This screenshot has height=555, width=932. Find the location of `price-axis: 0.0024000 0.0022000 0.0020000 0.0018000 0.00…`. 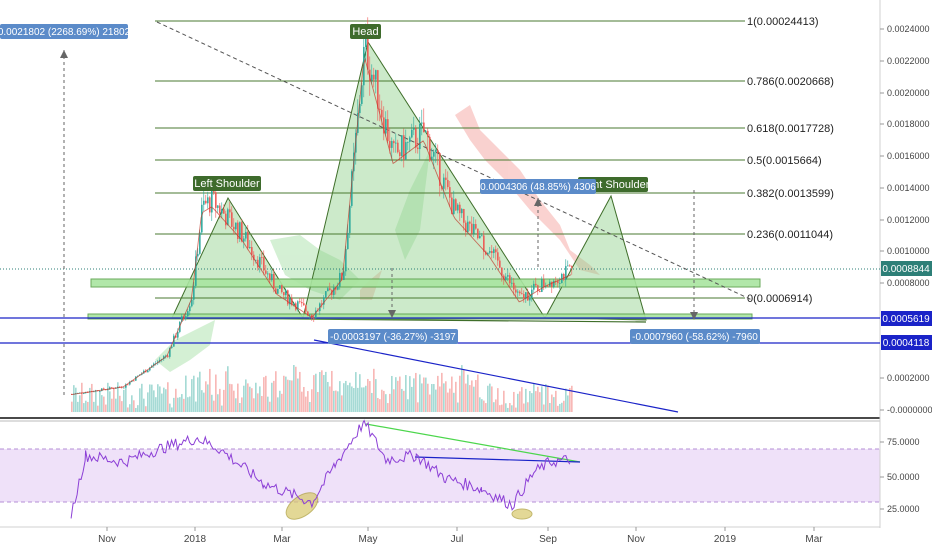

price-axis: 0.0024000 0.0022000 0.0020000 0.0018000 0.00… is located at coordinates (906, 219).